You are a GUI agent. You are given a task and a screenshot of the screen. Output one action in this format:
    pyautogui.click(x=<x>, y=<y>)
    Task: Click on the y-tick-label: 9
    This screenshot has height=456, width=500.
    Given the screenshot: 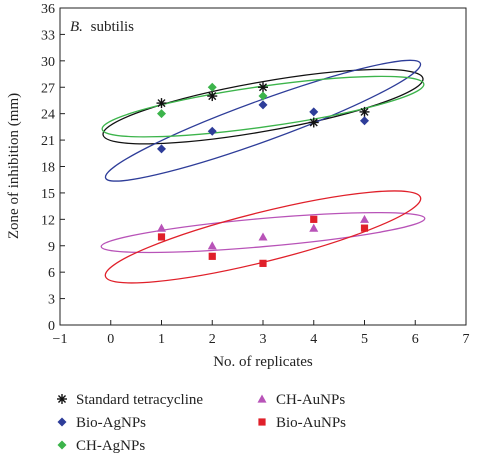 What is the action you would take?
    pyautogui.click(x=51, y=247)
    